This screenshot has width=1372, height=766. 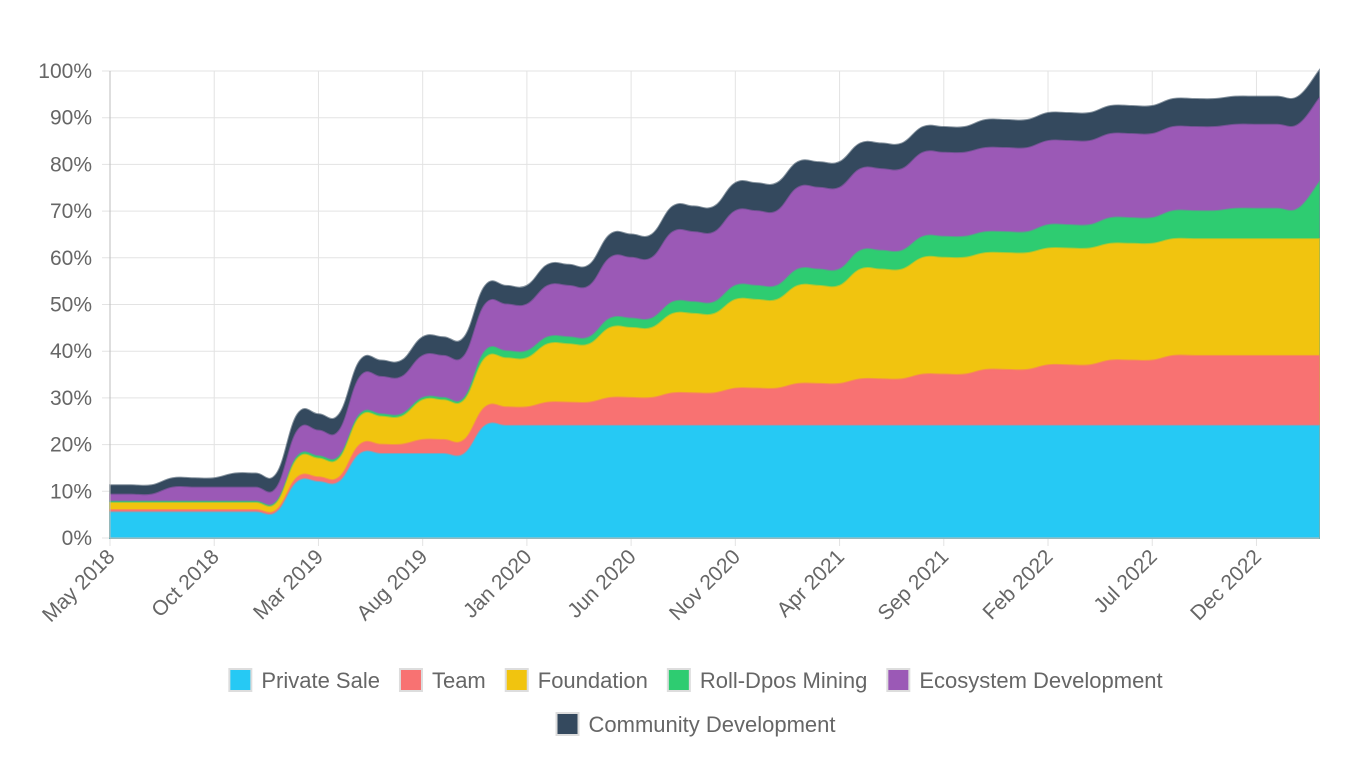 What do you see at coordinates (65, 71) in the screenshot?
I see `y-tick-label: 100%` at bounding box center [65, 71].